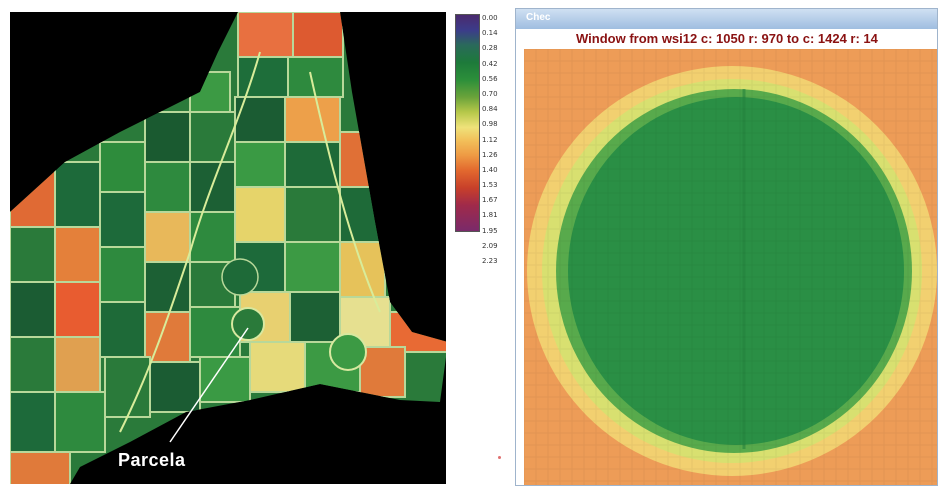  Describe the element at coordinates (490, 200) in the screenshot. I see `legend-tick: 1.67` at that location.